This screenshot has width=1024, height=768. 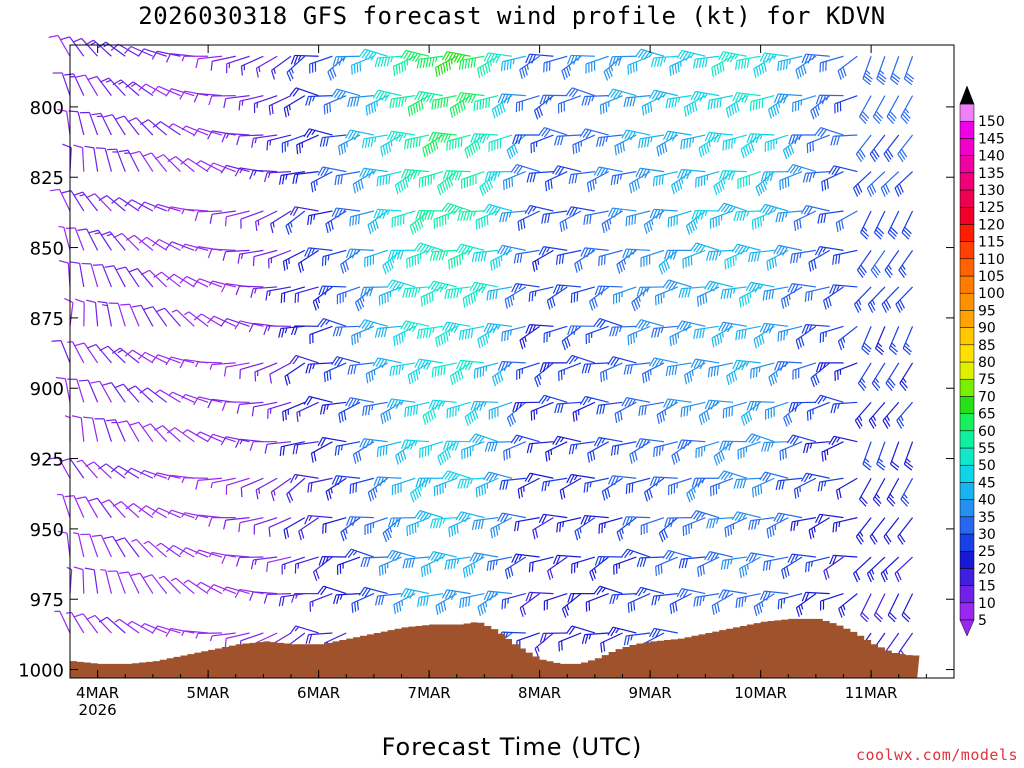 I want to click on colorbar-label: 50, so click(x=987, y=466).